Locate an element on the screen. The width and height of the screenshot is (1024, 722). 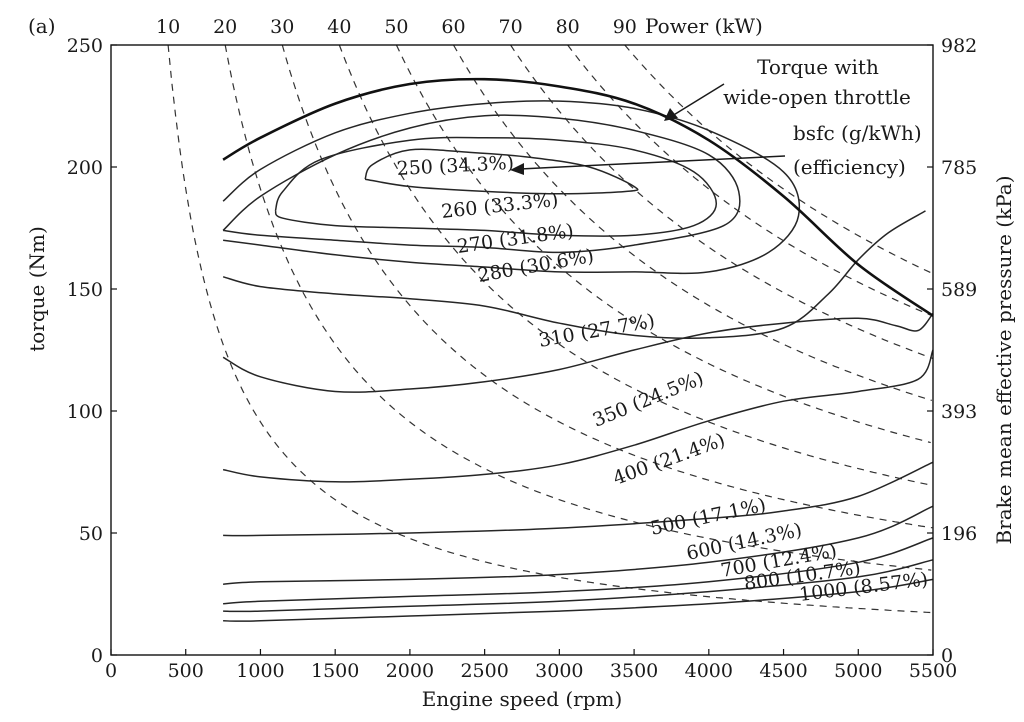
x-tick-label-2500: 2500 is located at coordinates (484, 671).